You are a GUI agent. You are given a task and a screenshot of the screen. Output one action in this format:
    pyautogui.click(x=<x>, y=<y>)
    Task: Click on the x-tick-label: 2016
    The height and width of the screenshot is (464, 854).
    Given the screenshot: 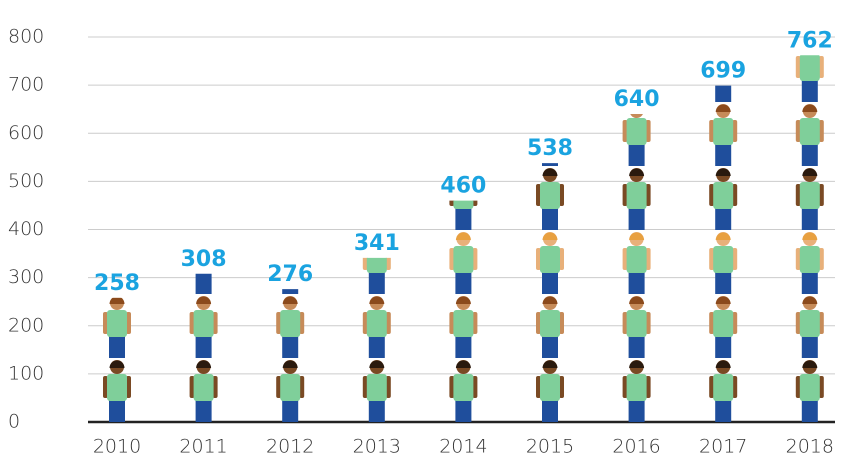 What is the action you would take?
    pyautogui.click(x=636, y=447)
    